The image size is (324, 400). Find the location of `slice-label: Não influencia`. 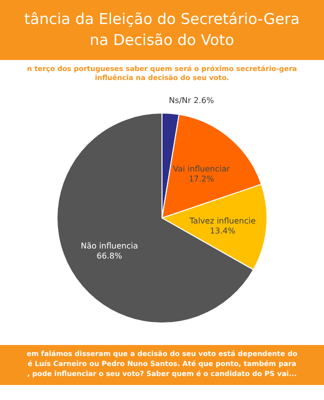

slice-label: Não influencia is located at coordinates (109, 246).